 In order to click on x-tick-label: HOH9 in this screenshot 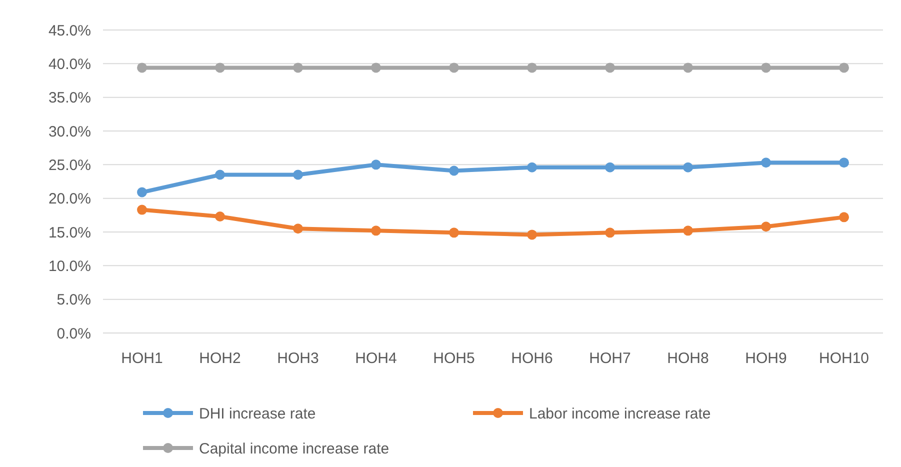, I will do `click(766, 358)`.